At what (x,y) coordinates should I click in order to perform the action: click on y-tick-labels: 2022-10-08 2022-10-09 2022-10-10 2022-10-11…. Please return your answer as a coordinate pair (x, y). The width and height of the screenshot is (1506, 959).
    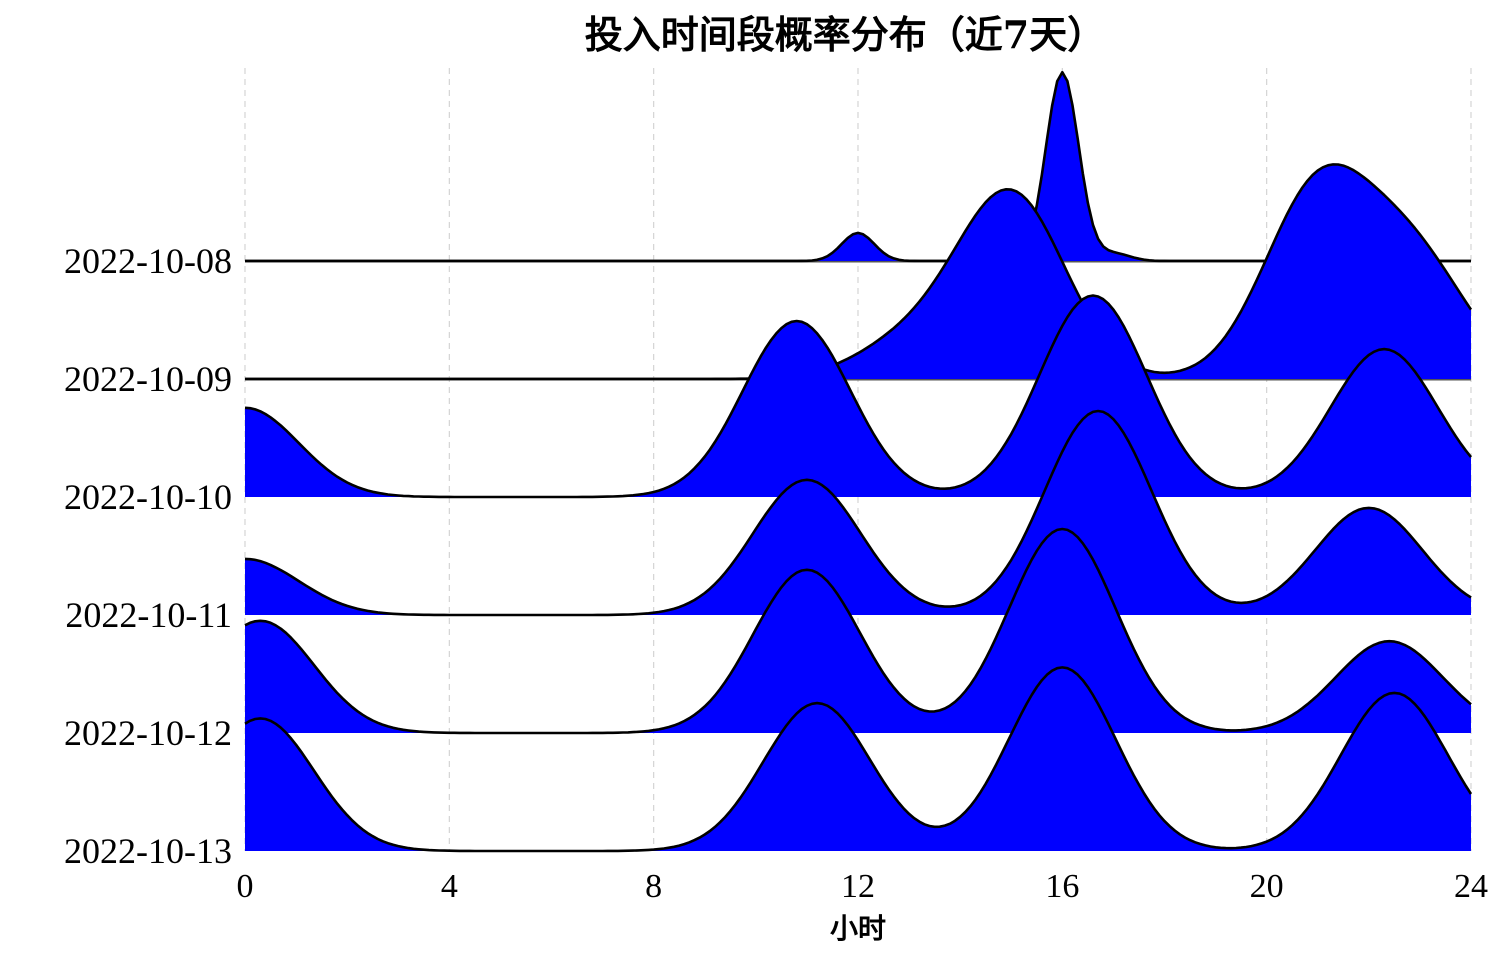
    Looking at the image, I should click on (148, 556).